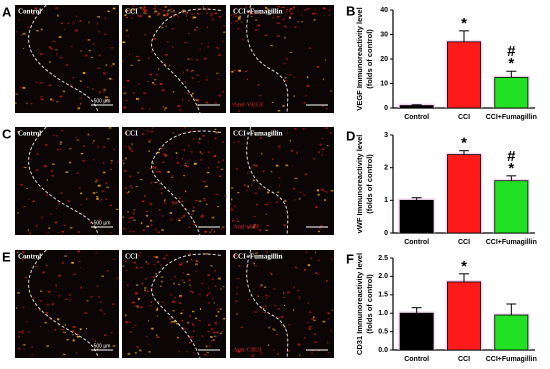 The image size is (550, 369). Describe the element at coordinates (174, 304) in the screenshot. I see `micrograph` at that location.